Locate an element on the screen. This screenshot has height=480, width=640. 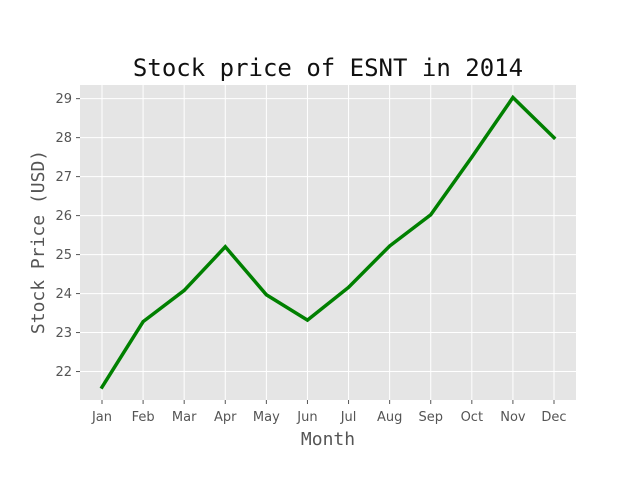
y-tick-label: 27 is located at coordinates (63, 177).